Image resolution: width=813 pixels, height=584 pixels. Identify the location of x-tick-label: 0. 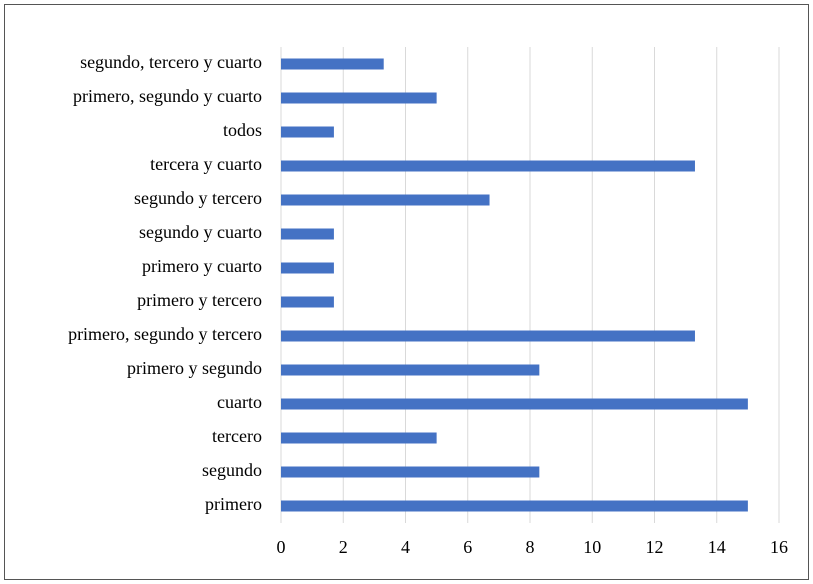
(281, 547).